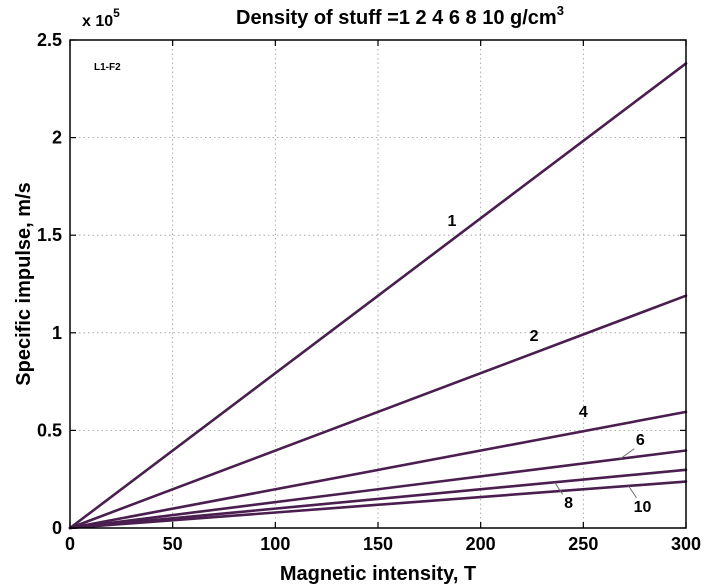 The image size is (704, 586). Describe the element at coordinates (116, 13) in the screenshot. I see `y-multiplier-exponent: 5` at that location.